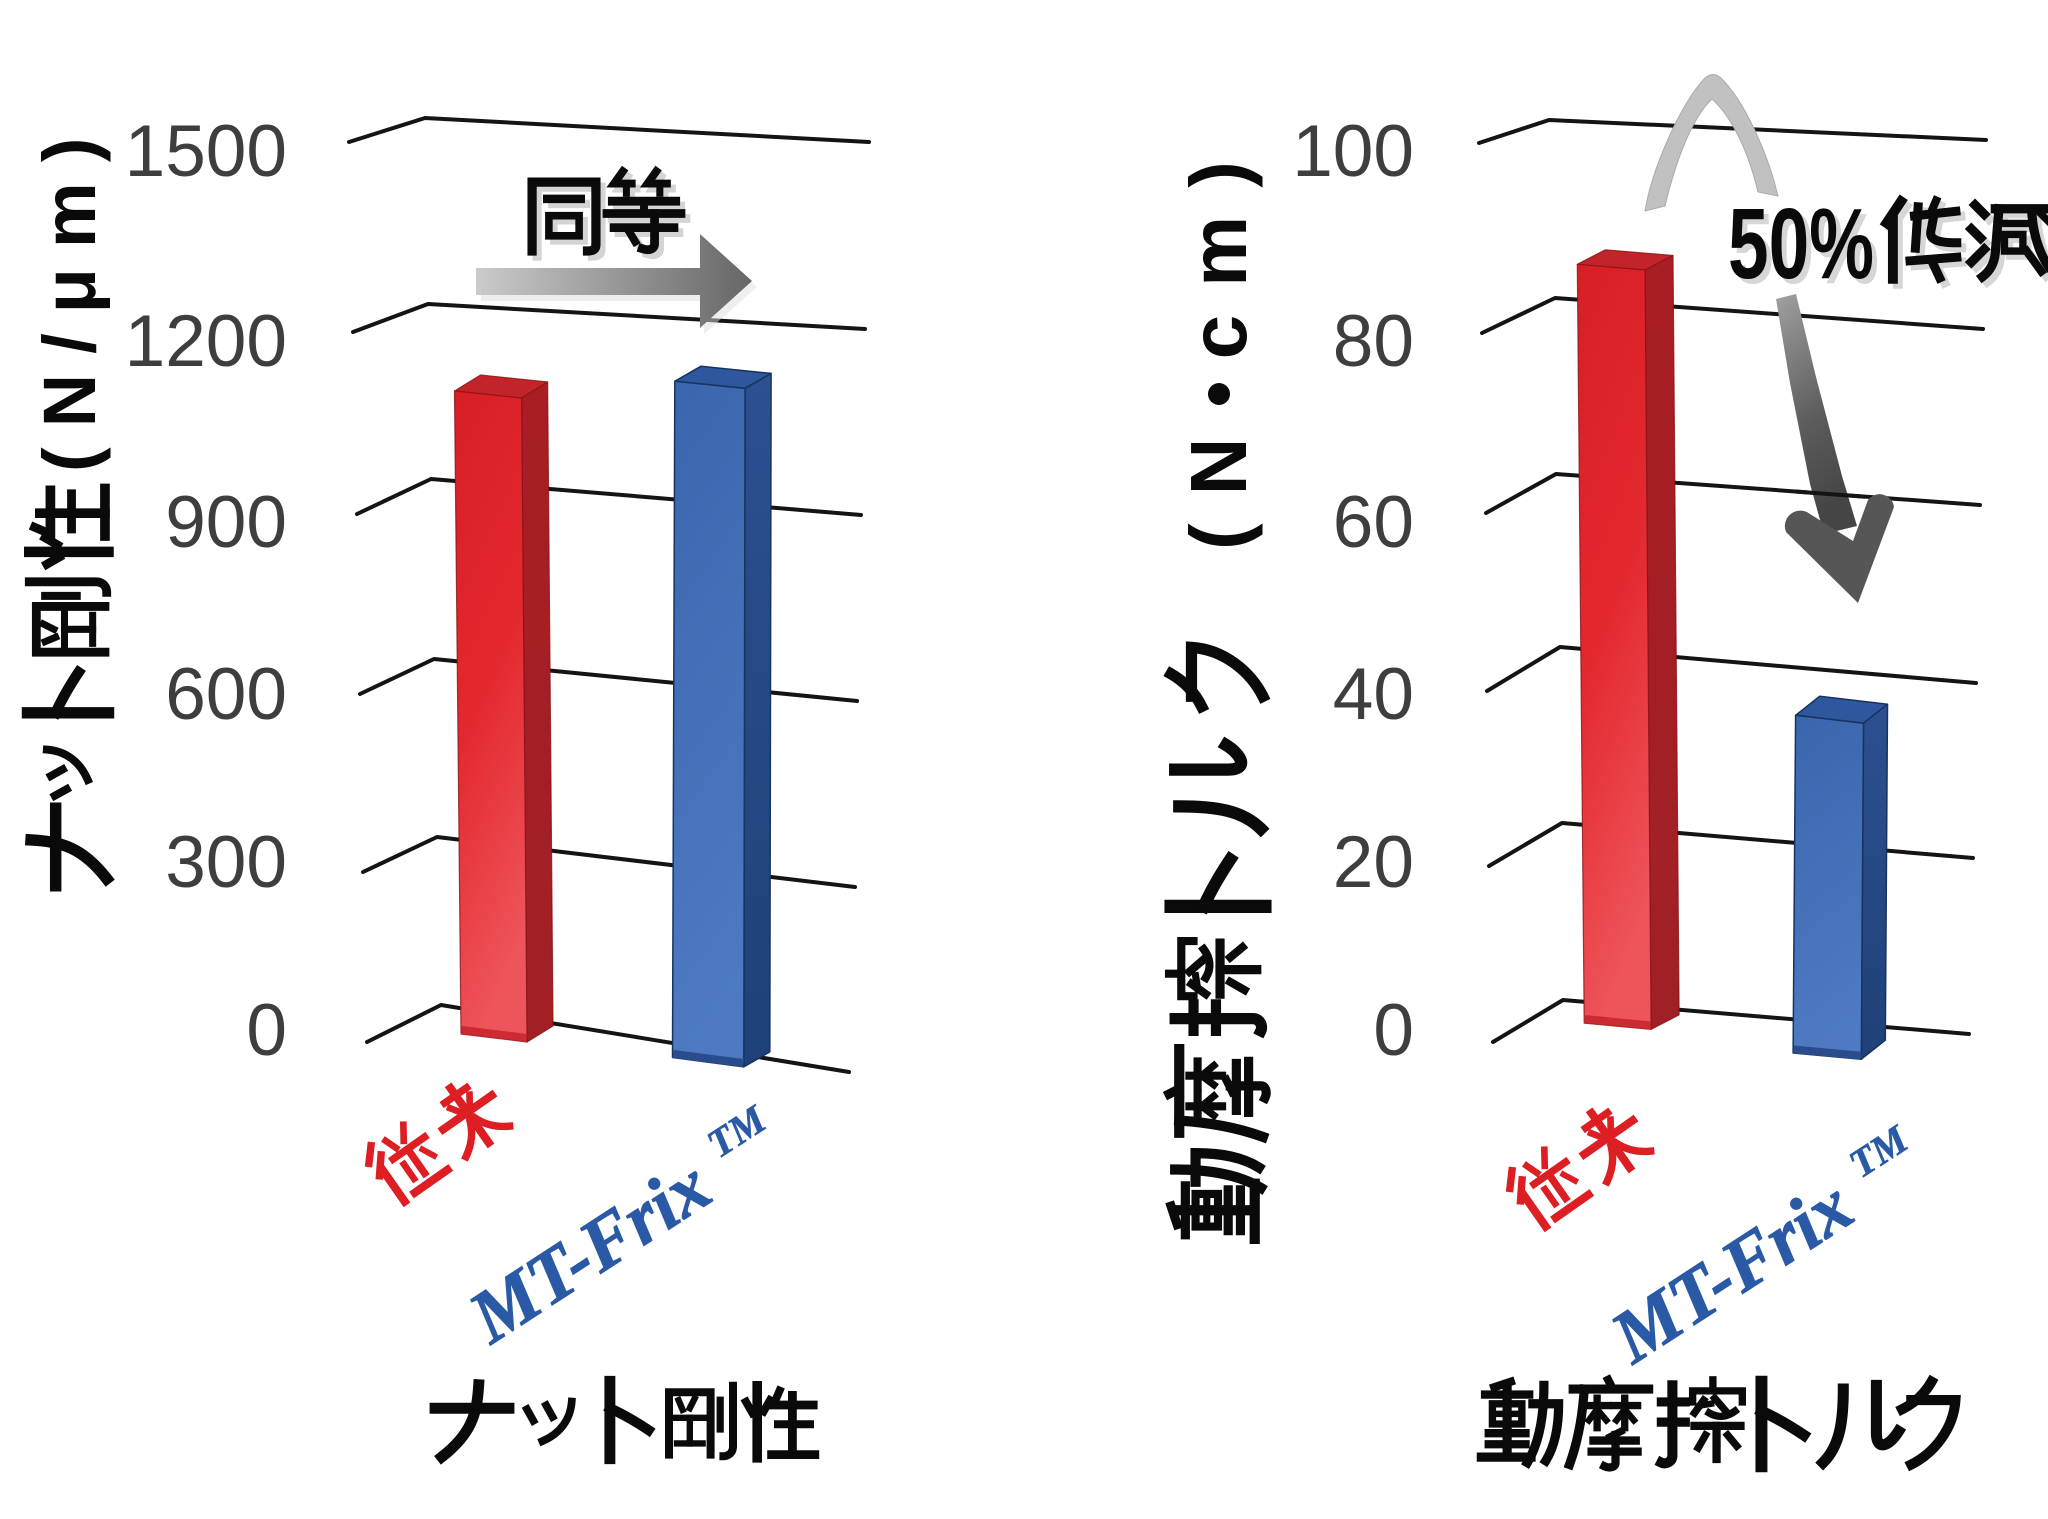 This screenshot has width=2048, height=1519. I want to click on svg-text: 100, so click(1353, 151).